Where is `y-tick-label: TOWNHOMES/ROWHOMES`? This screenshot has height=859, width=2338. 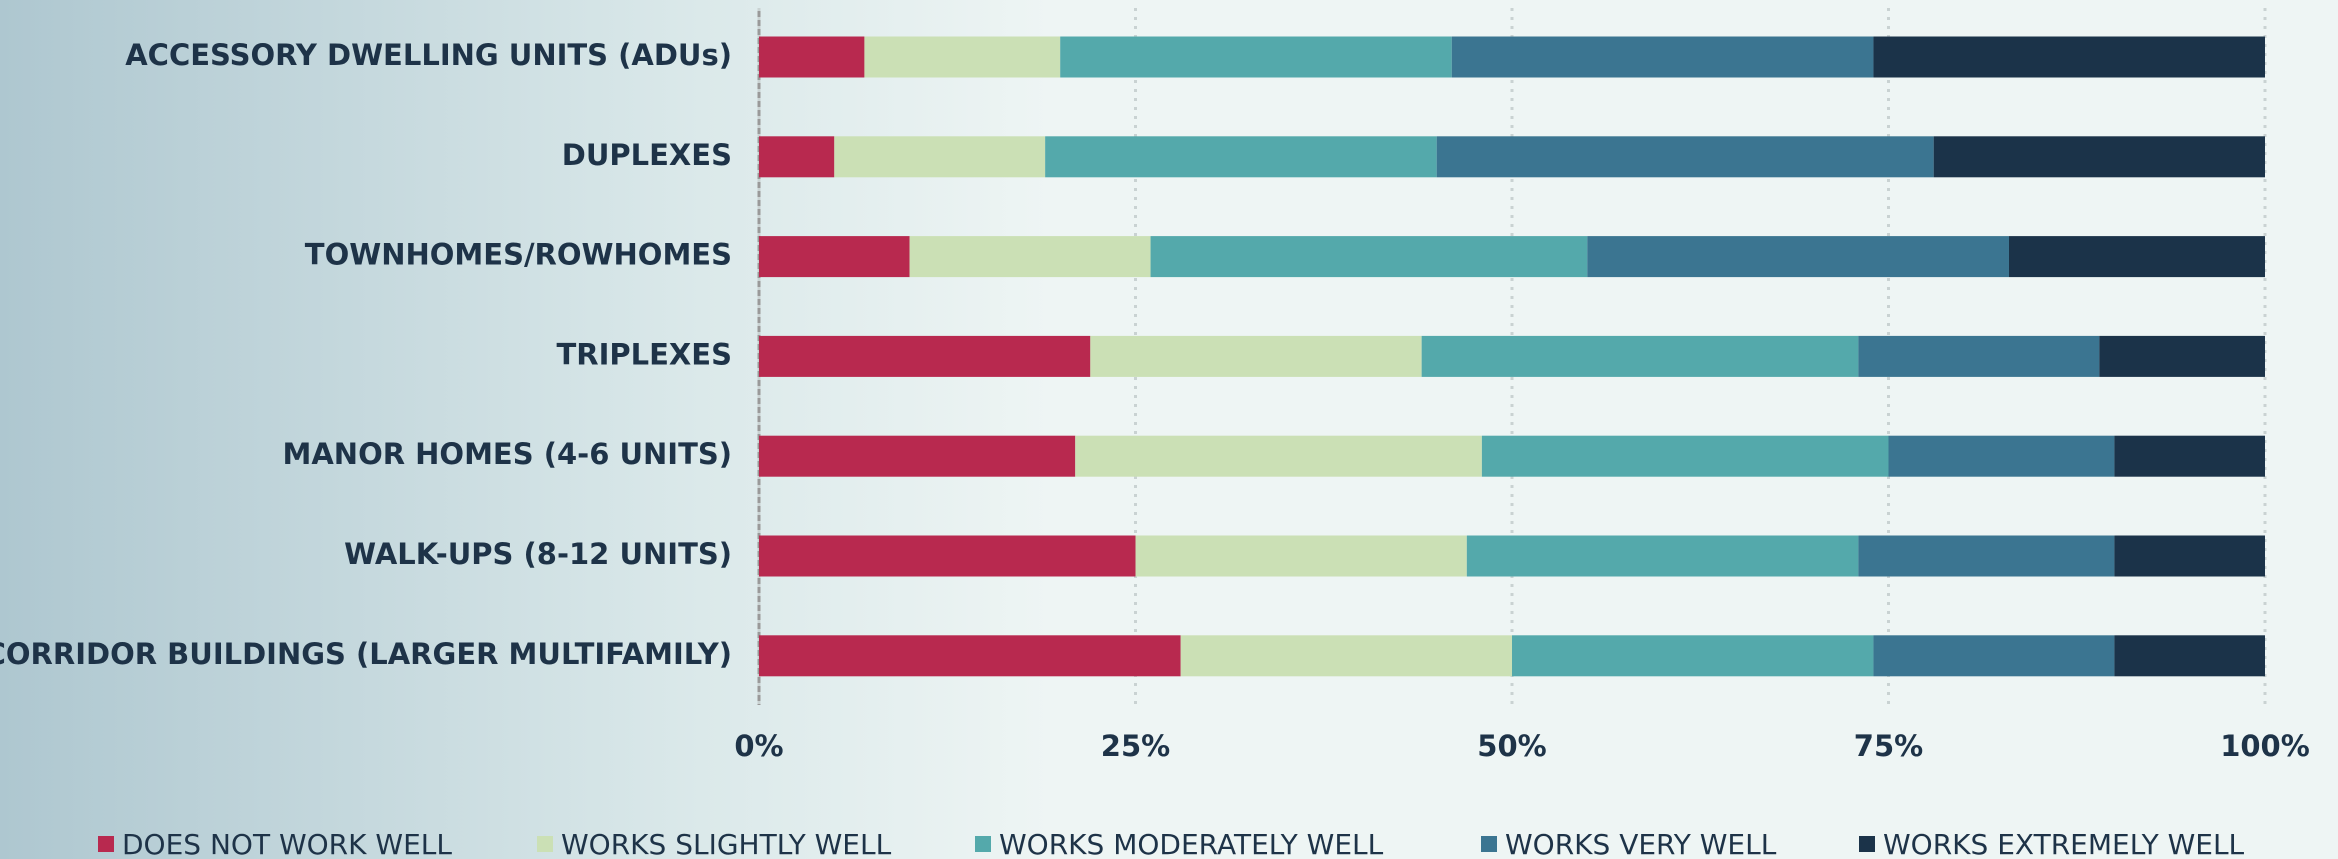
y-tick-label: TOWNHOMES/ROWHOMES is located at coordinates (518, 255).